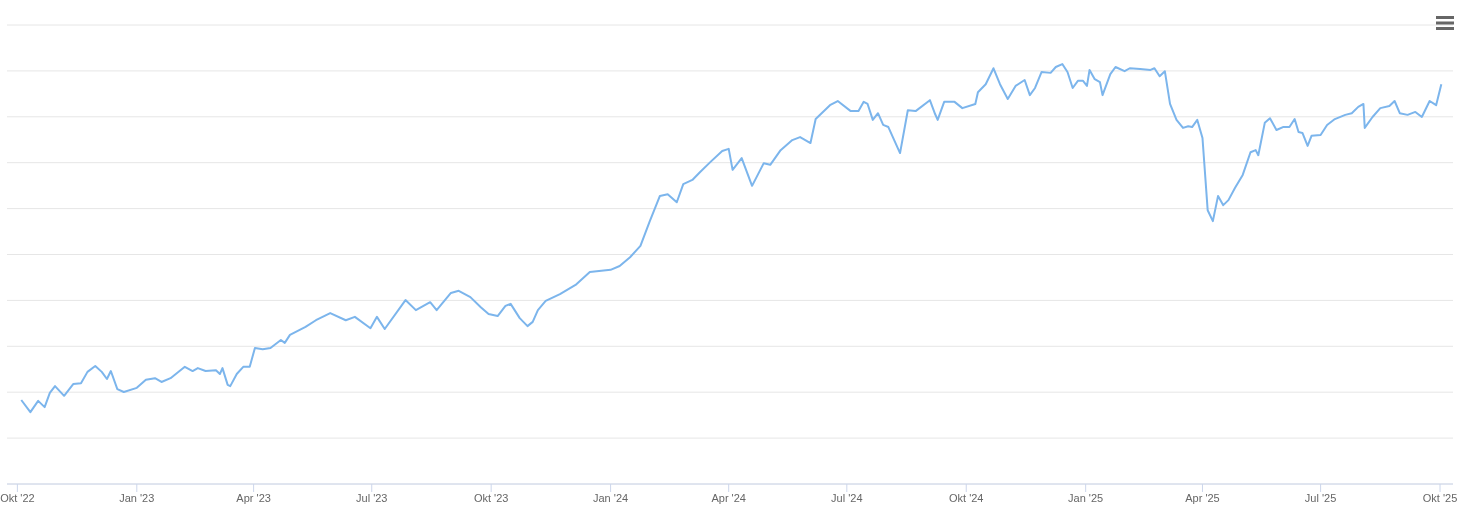 This screenshot has height=512, width=1460. Describe the element at coordinates (966, 497) in the screenshot. I see `x-tick-label: Okt '24` at that location.